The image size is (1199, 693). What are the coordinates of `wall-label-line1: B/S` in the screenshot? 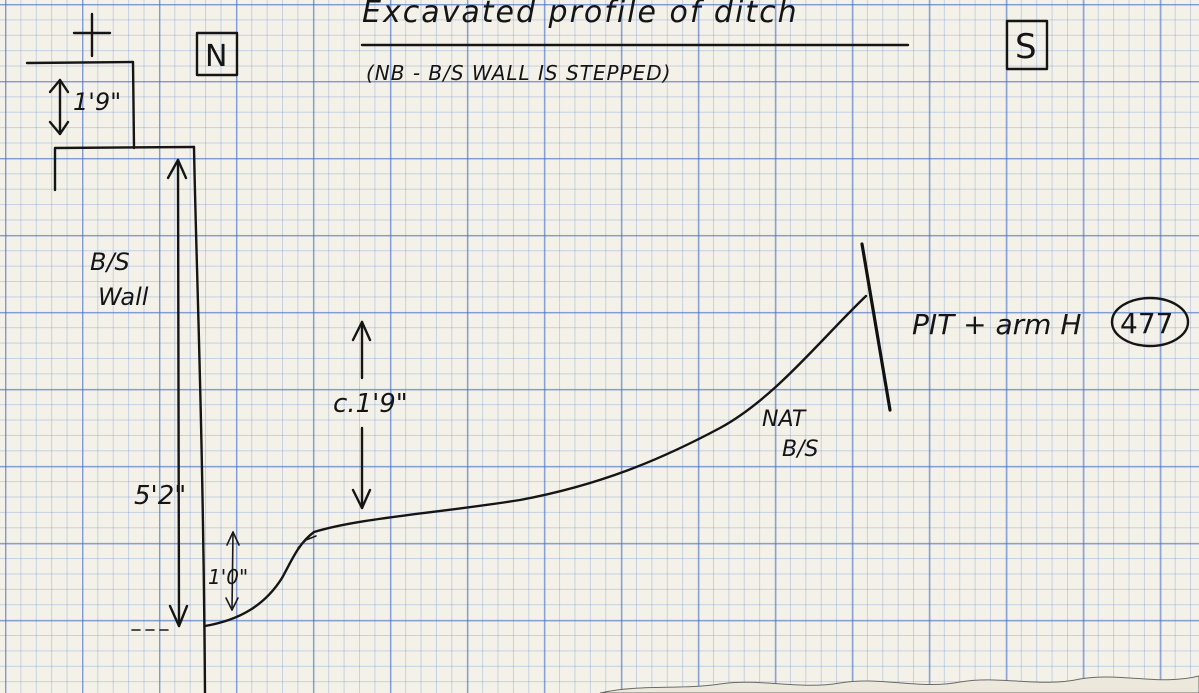 It's located at (110, 262).